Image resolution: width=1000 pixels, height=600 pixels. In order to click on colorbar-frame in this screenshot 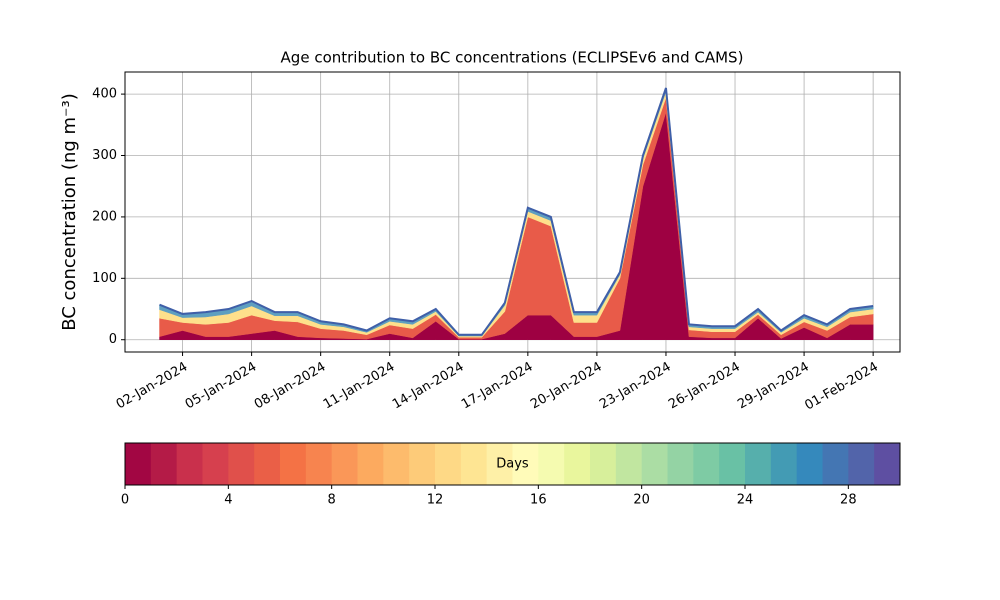, I will do `click(512, 464)`.